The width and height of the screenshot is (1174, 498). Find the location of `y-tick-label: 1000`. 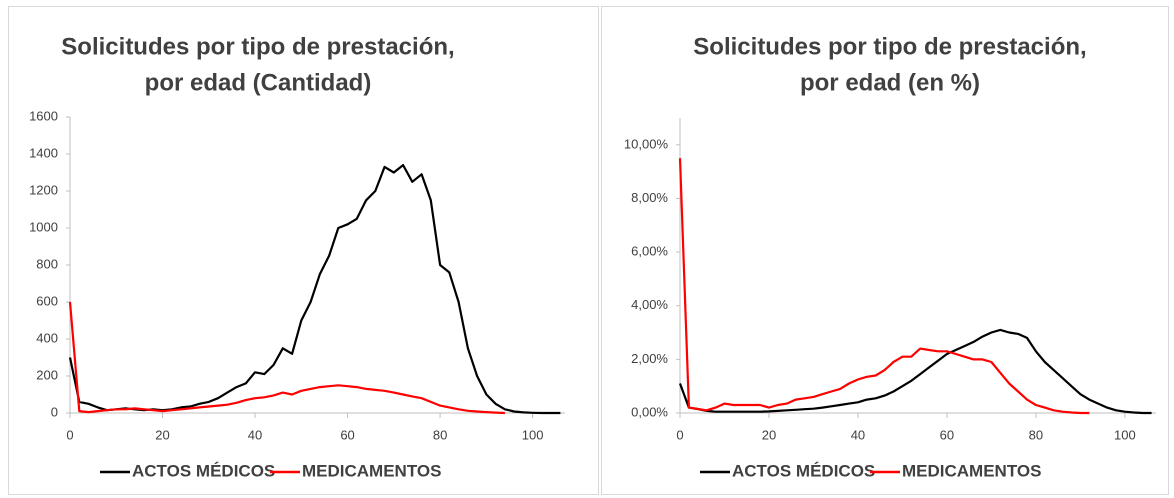

y-tick-label: 1000 is located at coordinates (43, 226).